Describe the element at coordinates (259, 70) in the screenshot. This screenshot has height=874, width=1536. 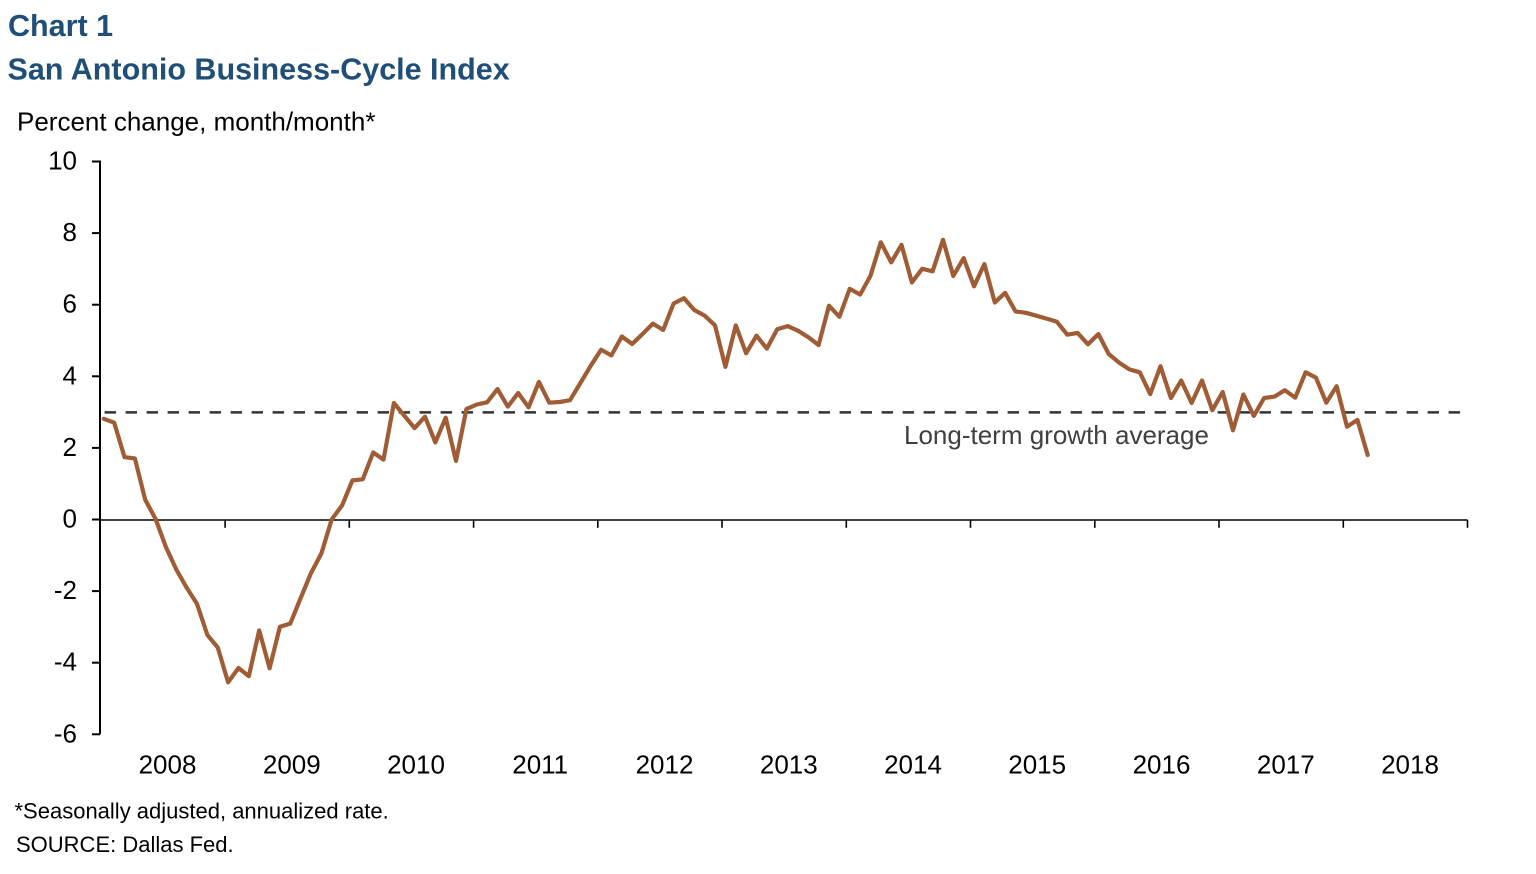
I see `svg-text:San Antonio Business-Cycle Ind: San Antonio Business-Cycle Index` at that location.